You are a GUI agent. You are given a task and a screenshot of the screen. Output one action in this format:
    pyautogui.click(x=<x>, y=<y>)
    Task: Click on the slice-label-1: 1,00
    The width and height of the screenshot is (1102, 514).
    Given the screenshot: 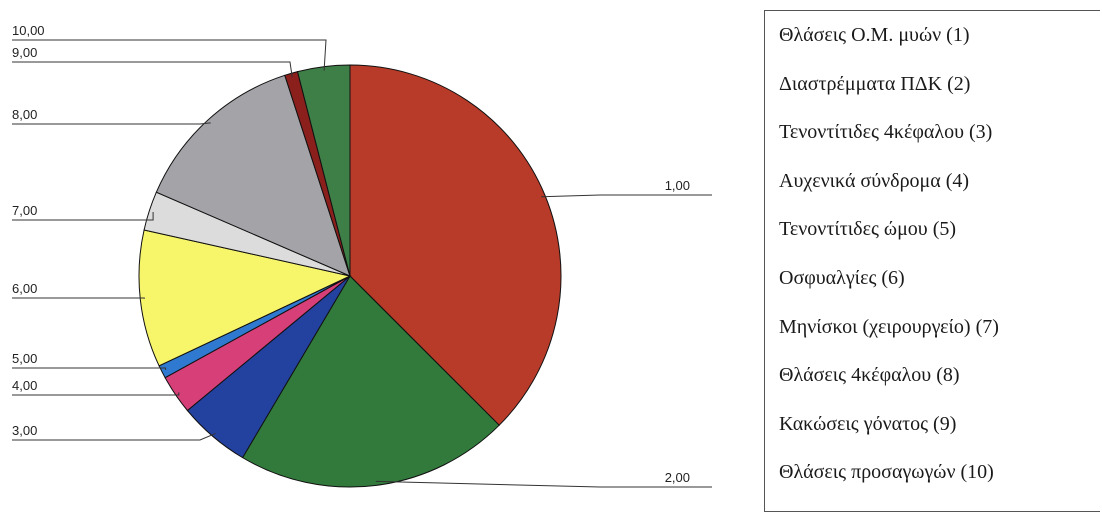 What is the action you would take?
    pyautogui.click(x=677, y=185)
    